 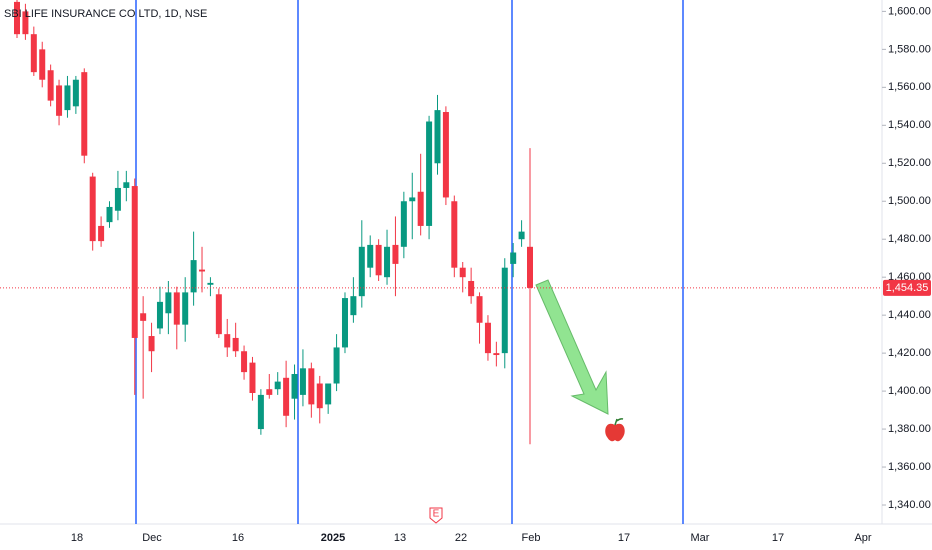 I want to click on x-tick-label: 18, so click(x=77, y=538).